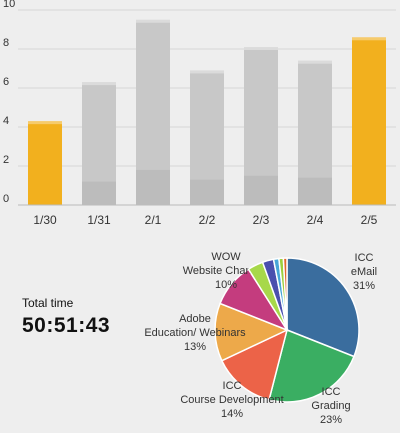 This screenshot has height=433, width=400. I want to click on x-tick-label: 2/3, so click(261, 220).